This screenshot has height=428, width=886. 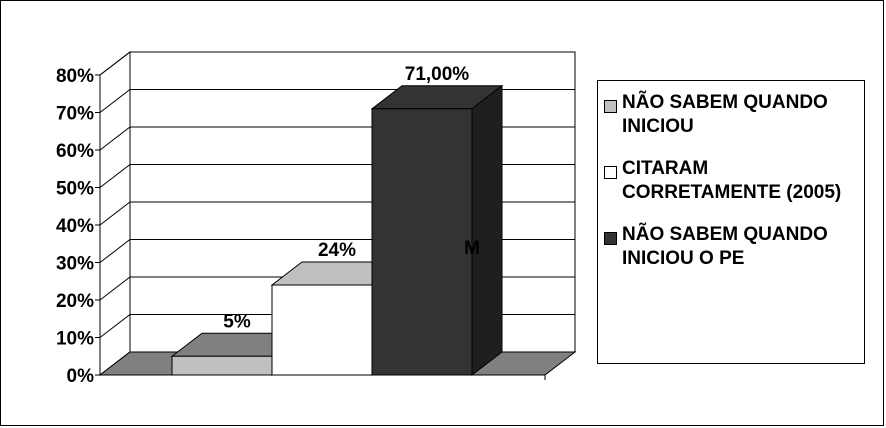 I want to click on legend-item-citaram: CITARAM CORRETAMENTE (2005), so click(x=734, y=181).